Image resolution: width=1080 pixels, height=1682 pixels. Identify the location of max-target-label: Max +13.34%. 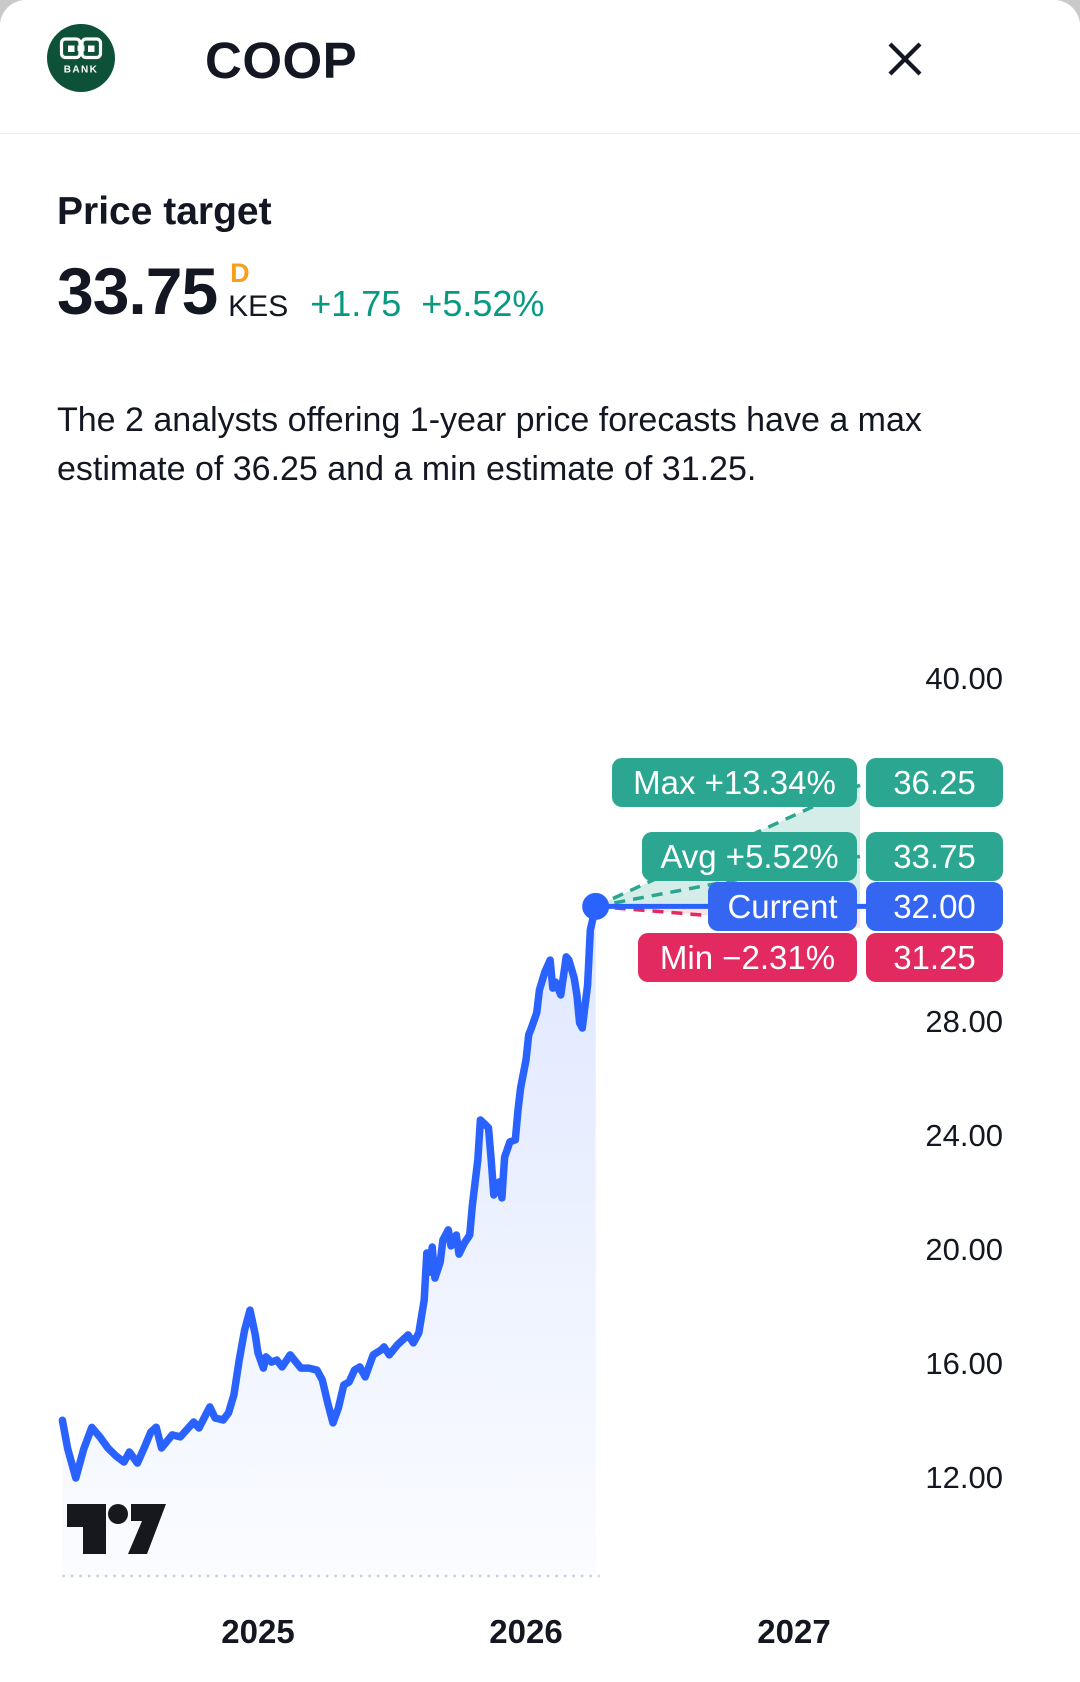
(734, 782).